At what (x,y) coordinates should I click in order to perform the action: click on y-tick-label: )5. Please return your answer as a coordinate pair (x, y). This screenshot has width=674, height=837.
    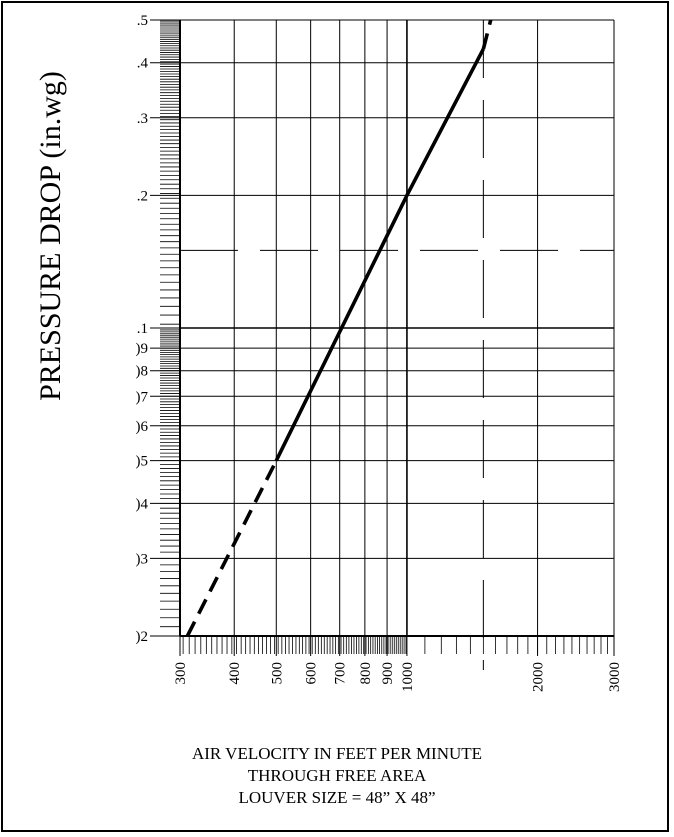
    Looking at the image, I should click on (142, 462).